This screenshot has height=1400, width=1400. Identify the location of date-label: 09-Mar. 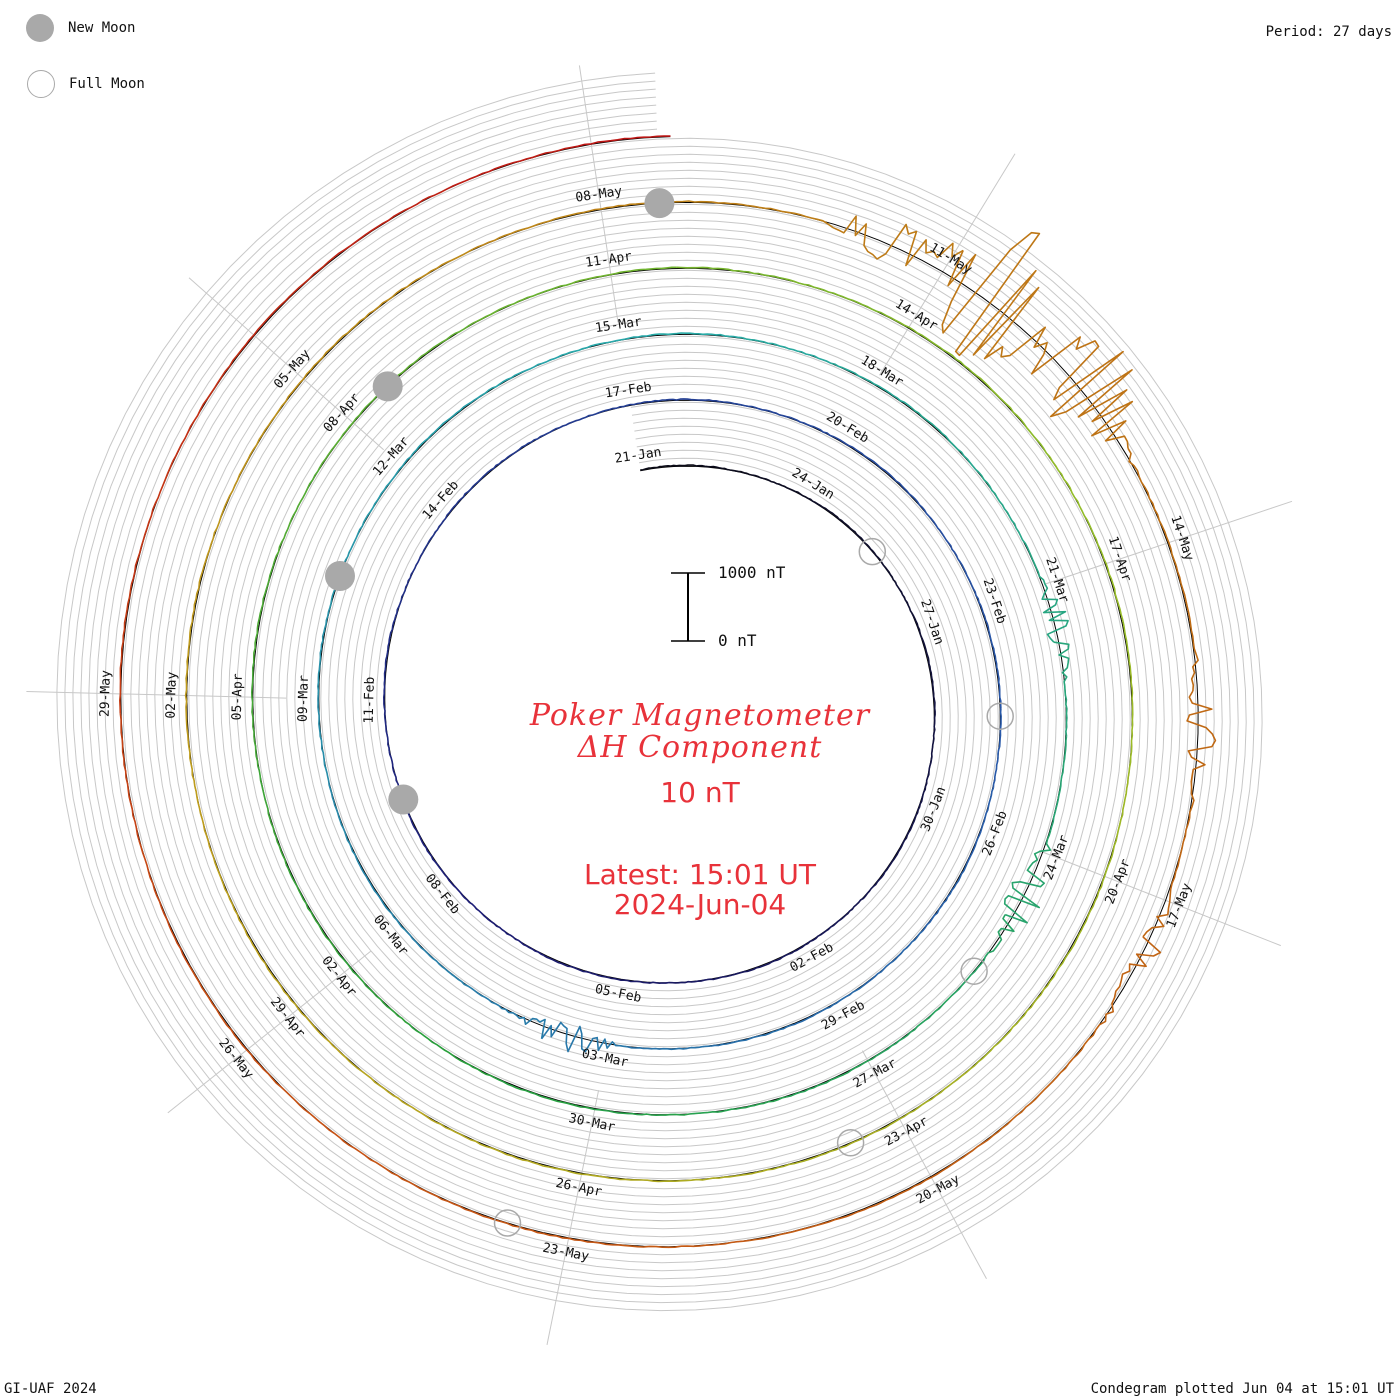
(304, 699).